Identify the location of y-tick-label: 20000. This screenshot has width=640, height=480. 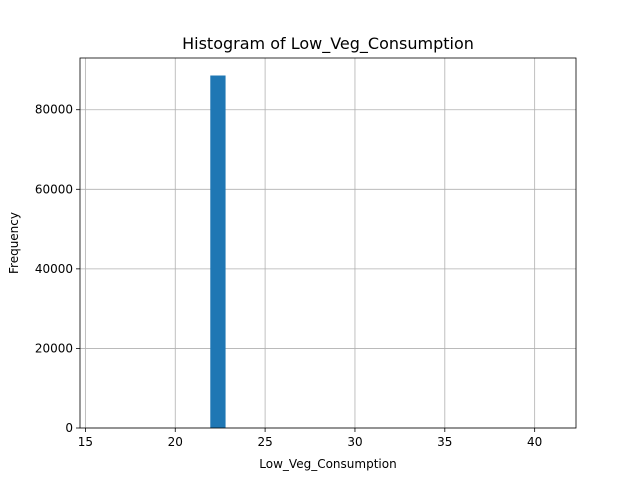
(54, 348).